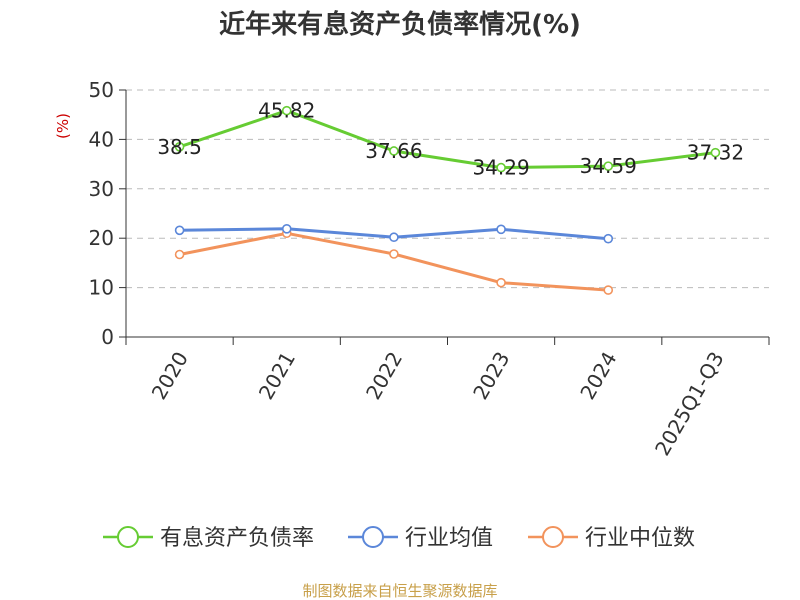 This screenshot has height=600, width=800. I want to click on legend-label: 行业均值, so click(449, 538).